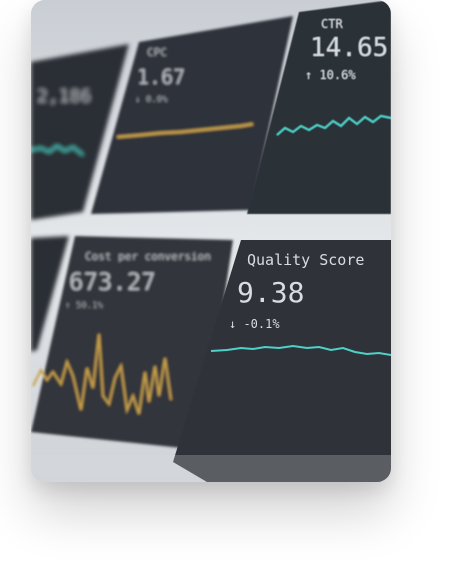  I want to click on tile-cpconv-change: ↑ 50.1%, so click(84, 306).